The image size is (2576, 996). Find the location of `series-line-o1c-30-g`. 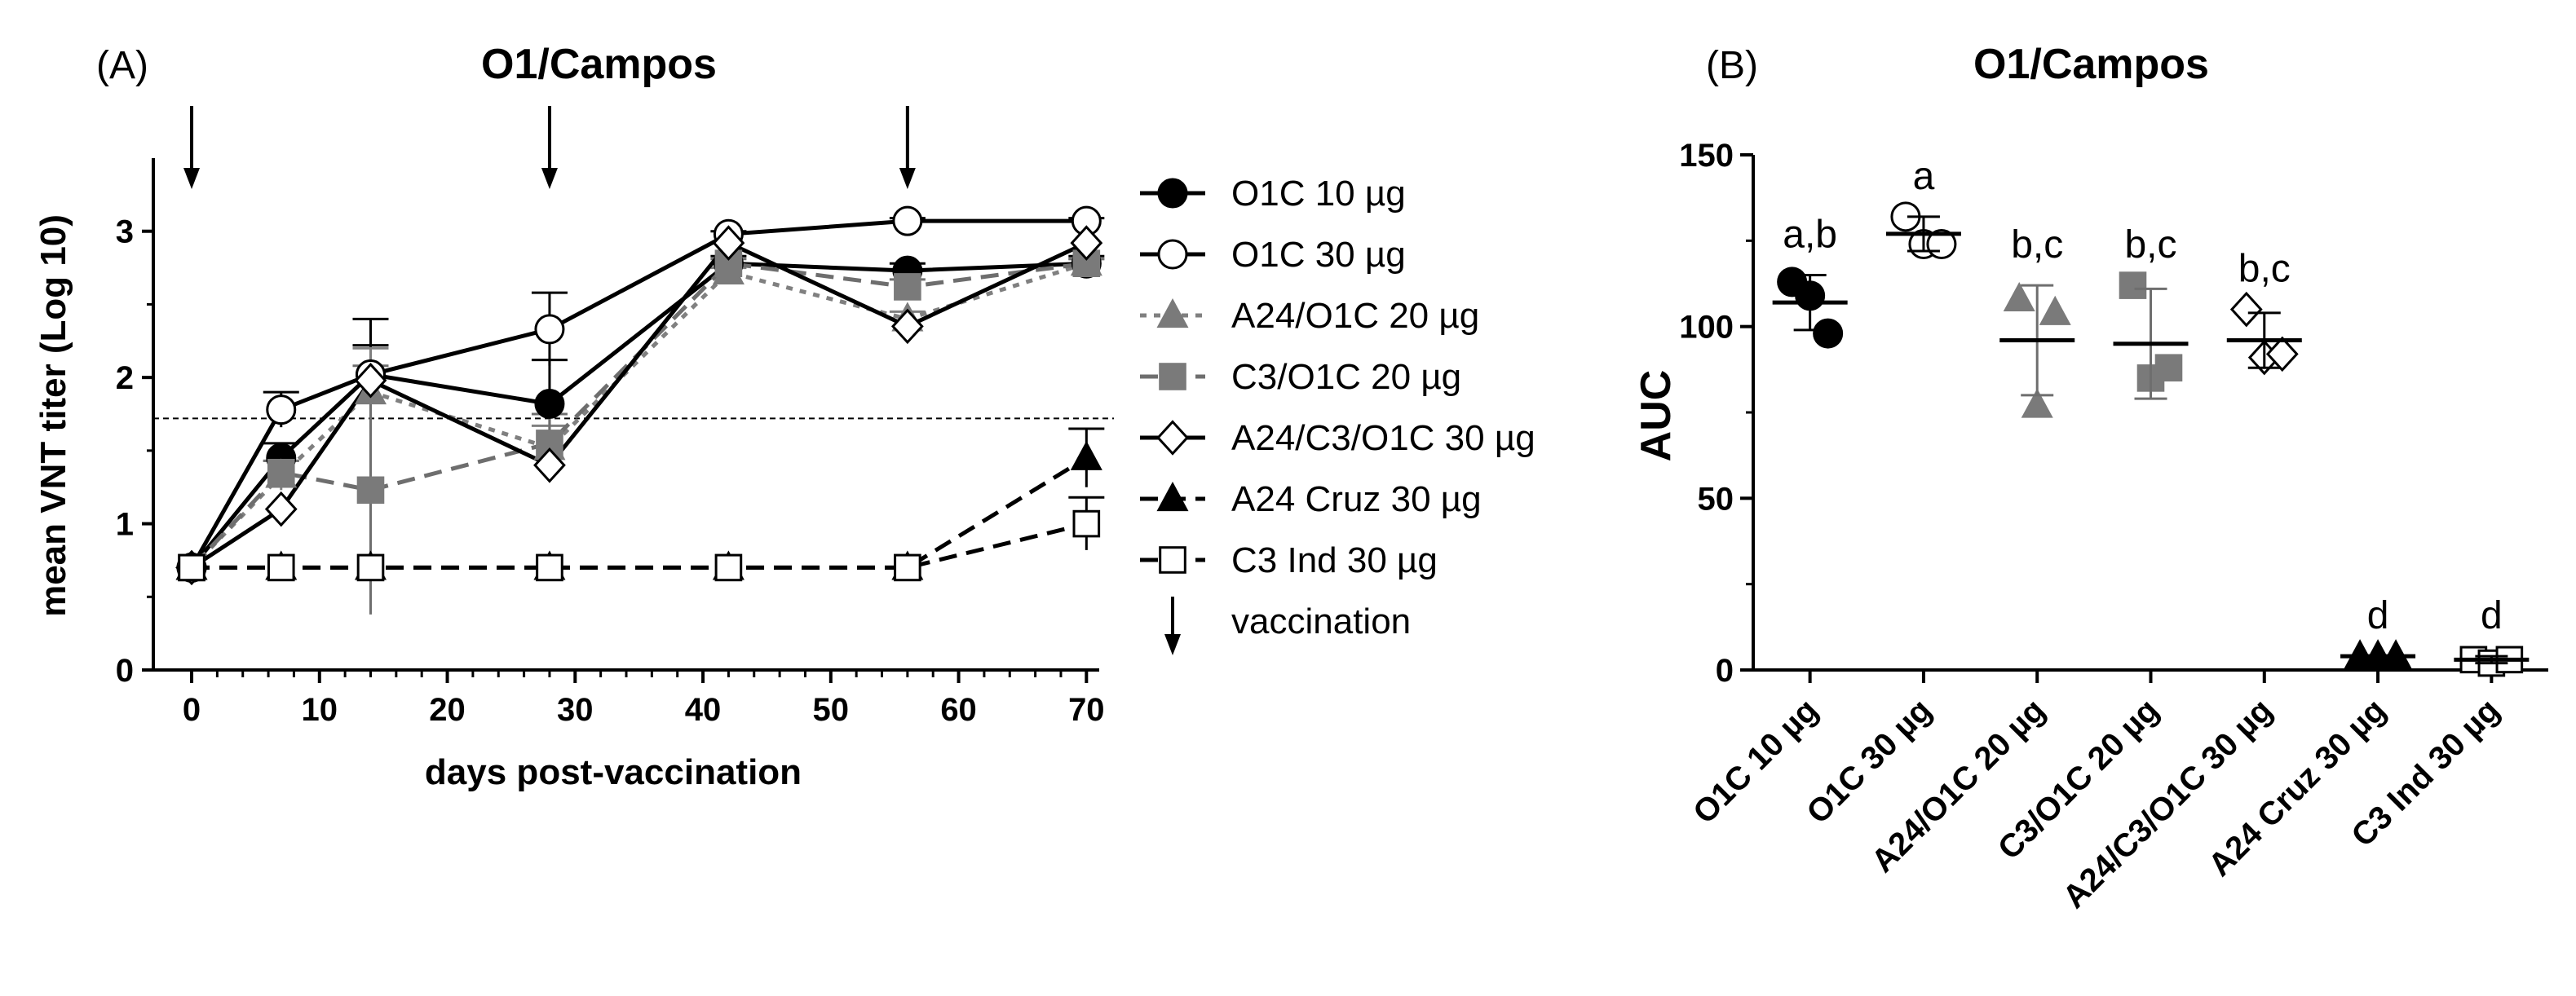

series-line-o1c-30-g is located at coordinates (638, 393).